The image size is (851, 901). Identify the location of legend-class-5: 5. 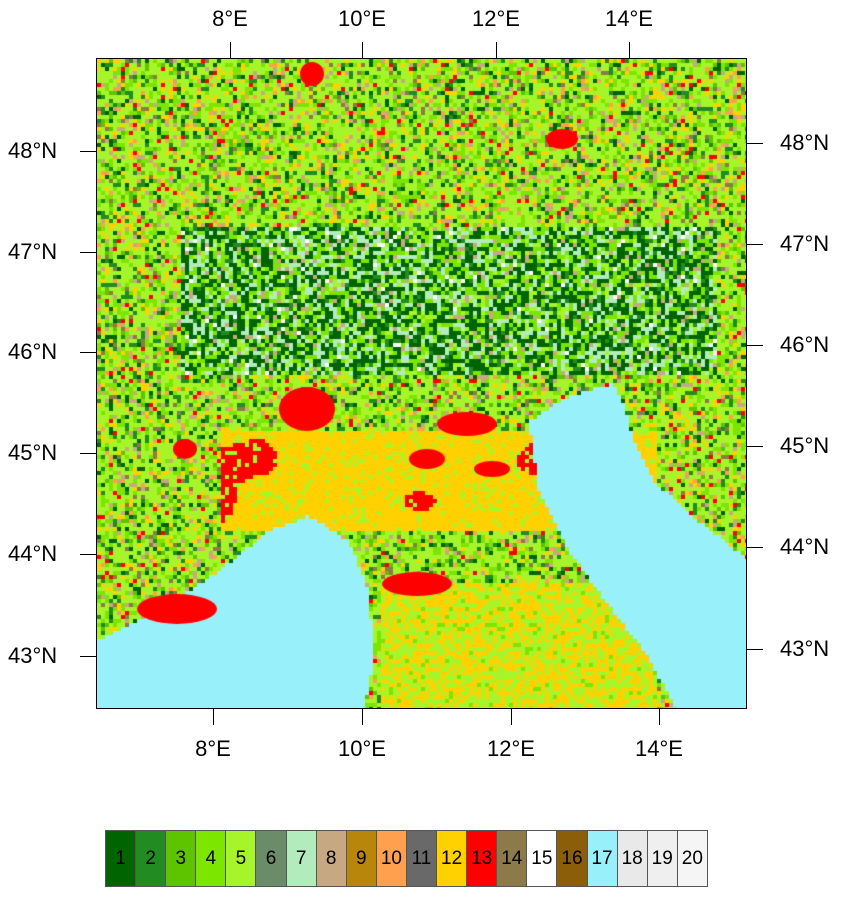
(241, 858).